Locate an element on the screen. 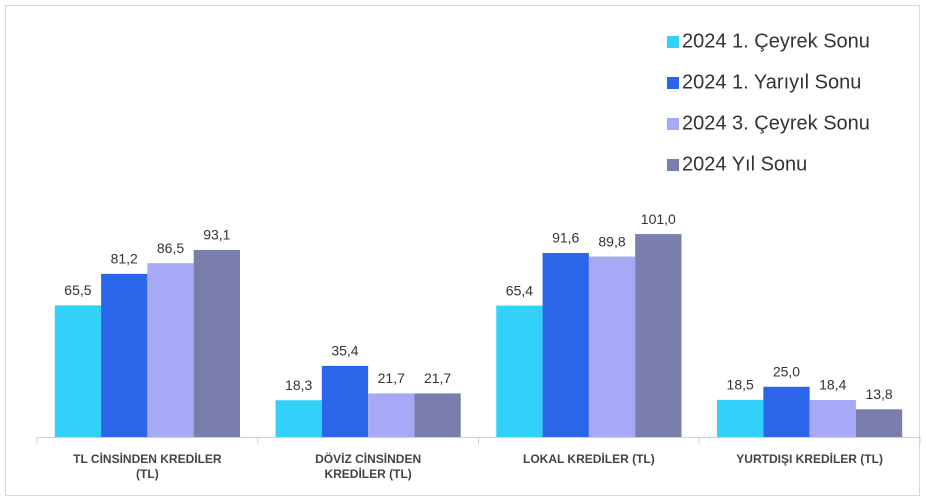 This screenshot has height=503, width=926. x-tick-label: TL CİNSİNDEN KREDİLER (TL) is located at coordinates (147, 466).